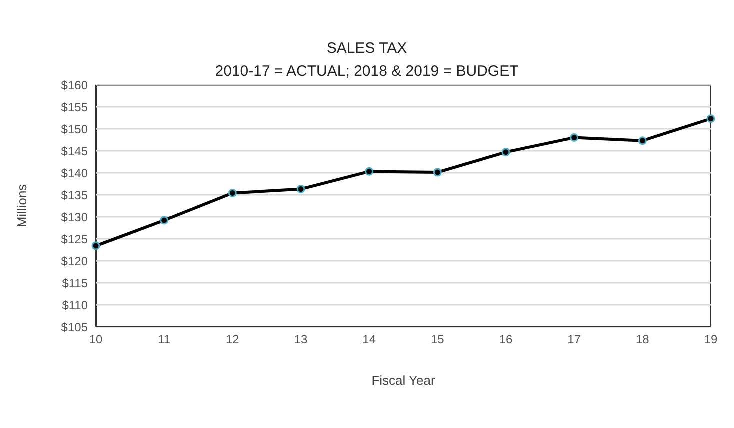 The height and width of the screenshot is (428, 734). Describe the element at coordinates (643, 339) in the screenshot. I see `x-tick-label: 18` at that location.